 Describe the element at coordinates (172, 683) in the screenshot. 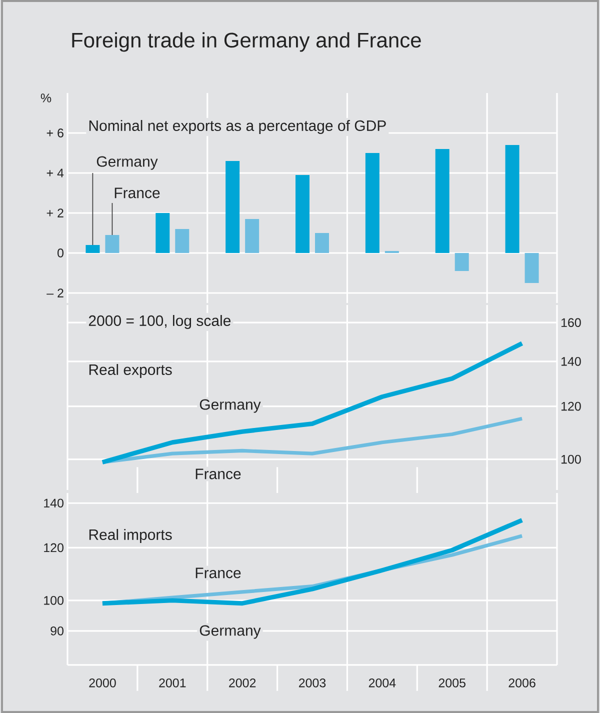

I see `x-tick-label: 2001` at that location.